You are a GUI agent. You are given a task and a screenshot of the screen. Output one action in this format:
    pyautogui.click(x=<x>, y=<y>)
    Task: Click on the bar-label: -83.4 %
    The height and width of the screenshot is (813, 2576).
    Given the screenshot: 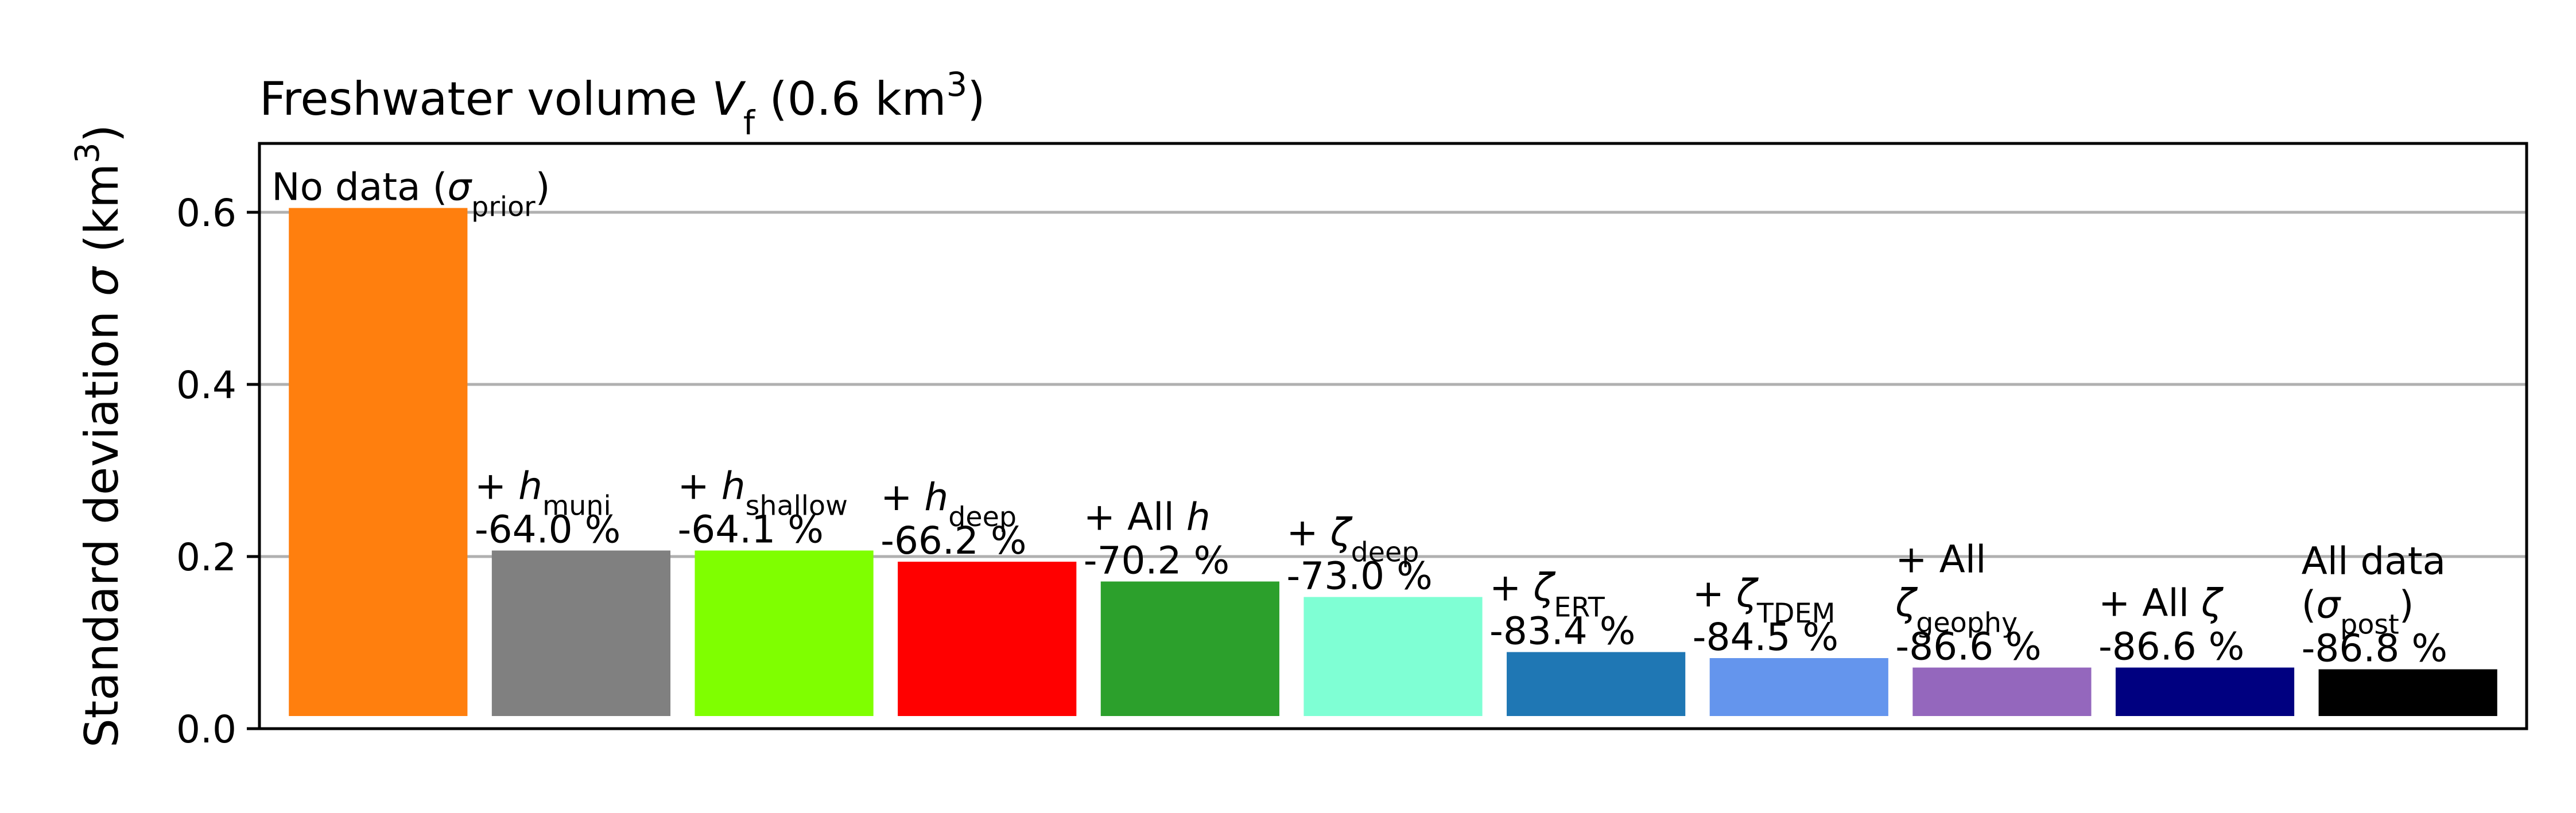 What is the action you would take?
    pyautogui.click(x=1562, y=631)
    